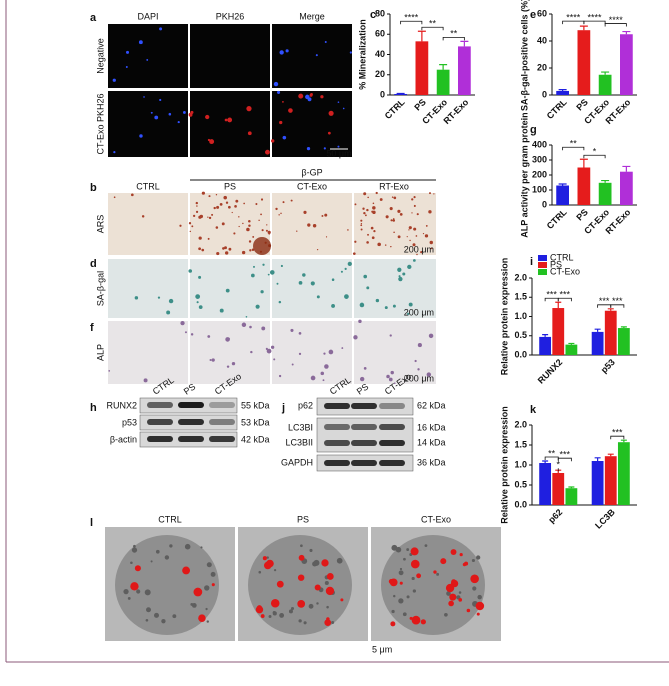 Image resolution: width=669 pixels, height=686 pixels. What do you see at coordinates (520, 316) in the screenshot?
I see `y-tick-label: 1.0` at bounding box center [520, 316].